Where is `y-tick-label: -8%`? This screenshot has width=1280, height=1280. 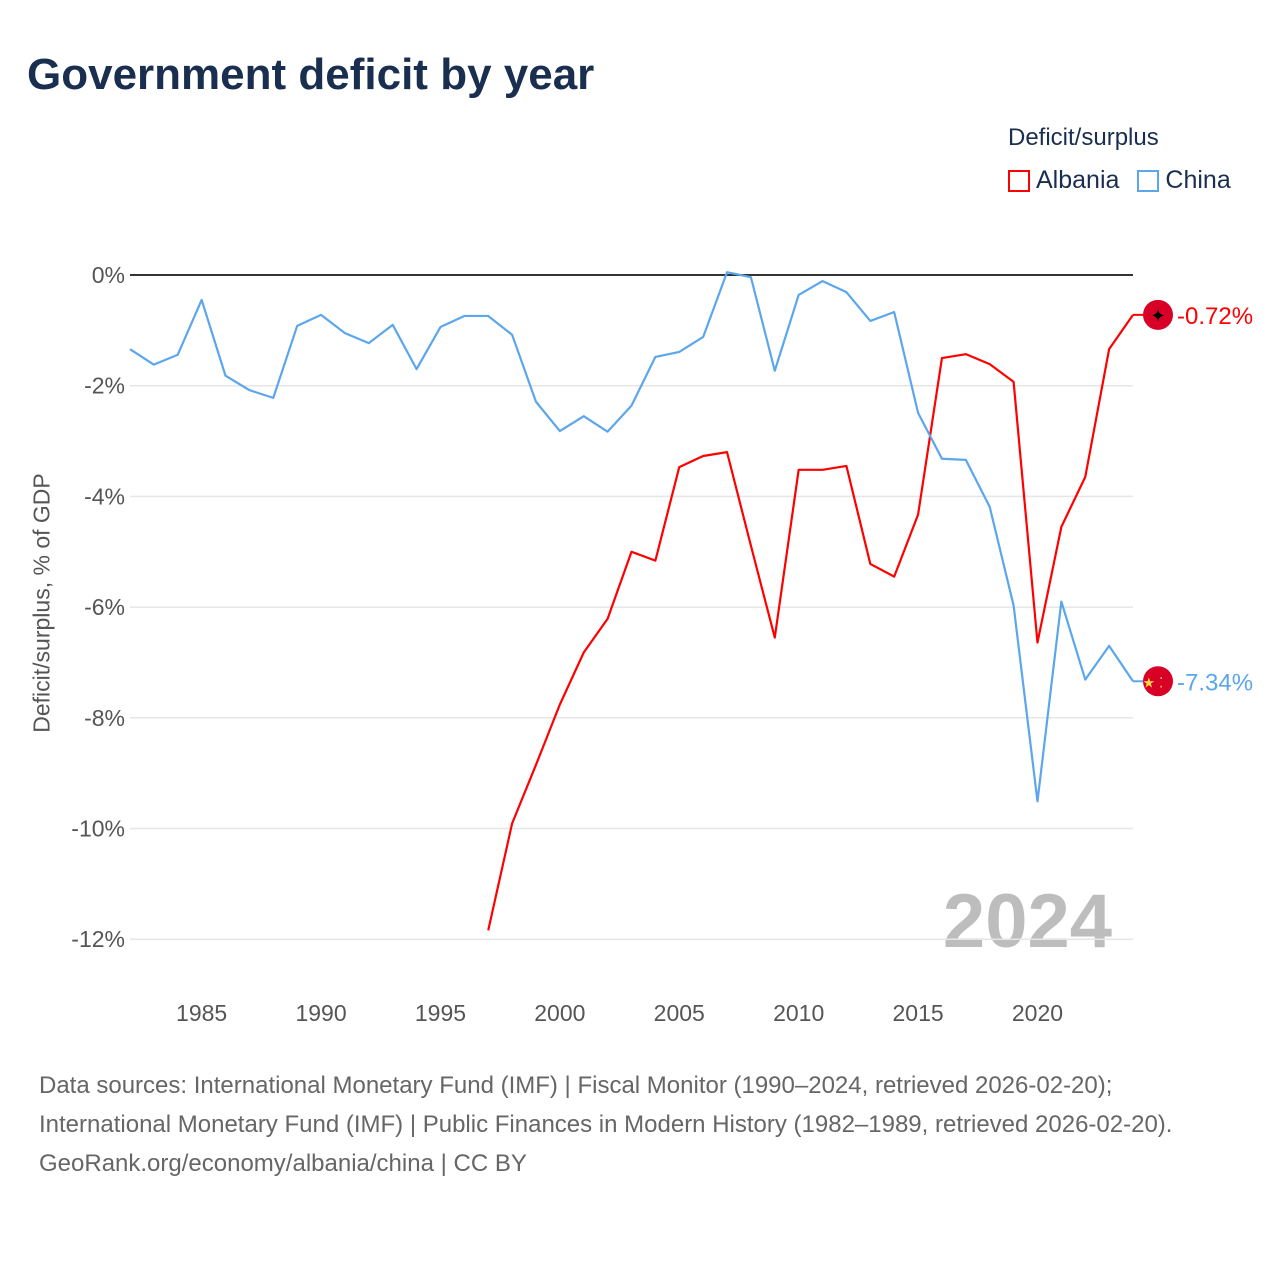
y-tick-label: -8% is located at coordinates (104, 718).